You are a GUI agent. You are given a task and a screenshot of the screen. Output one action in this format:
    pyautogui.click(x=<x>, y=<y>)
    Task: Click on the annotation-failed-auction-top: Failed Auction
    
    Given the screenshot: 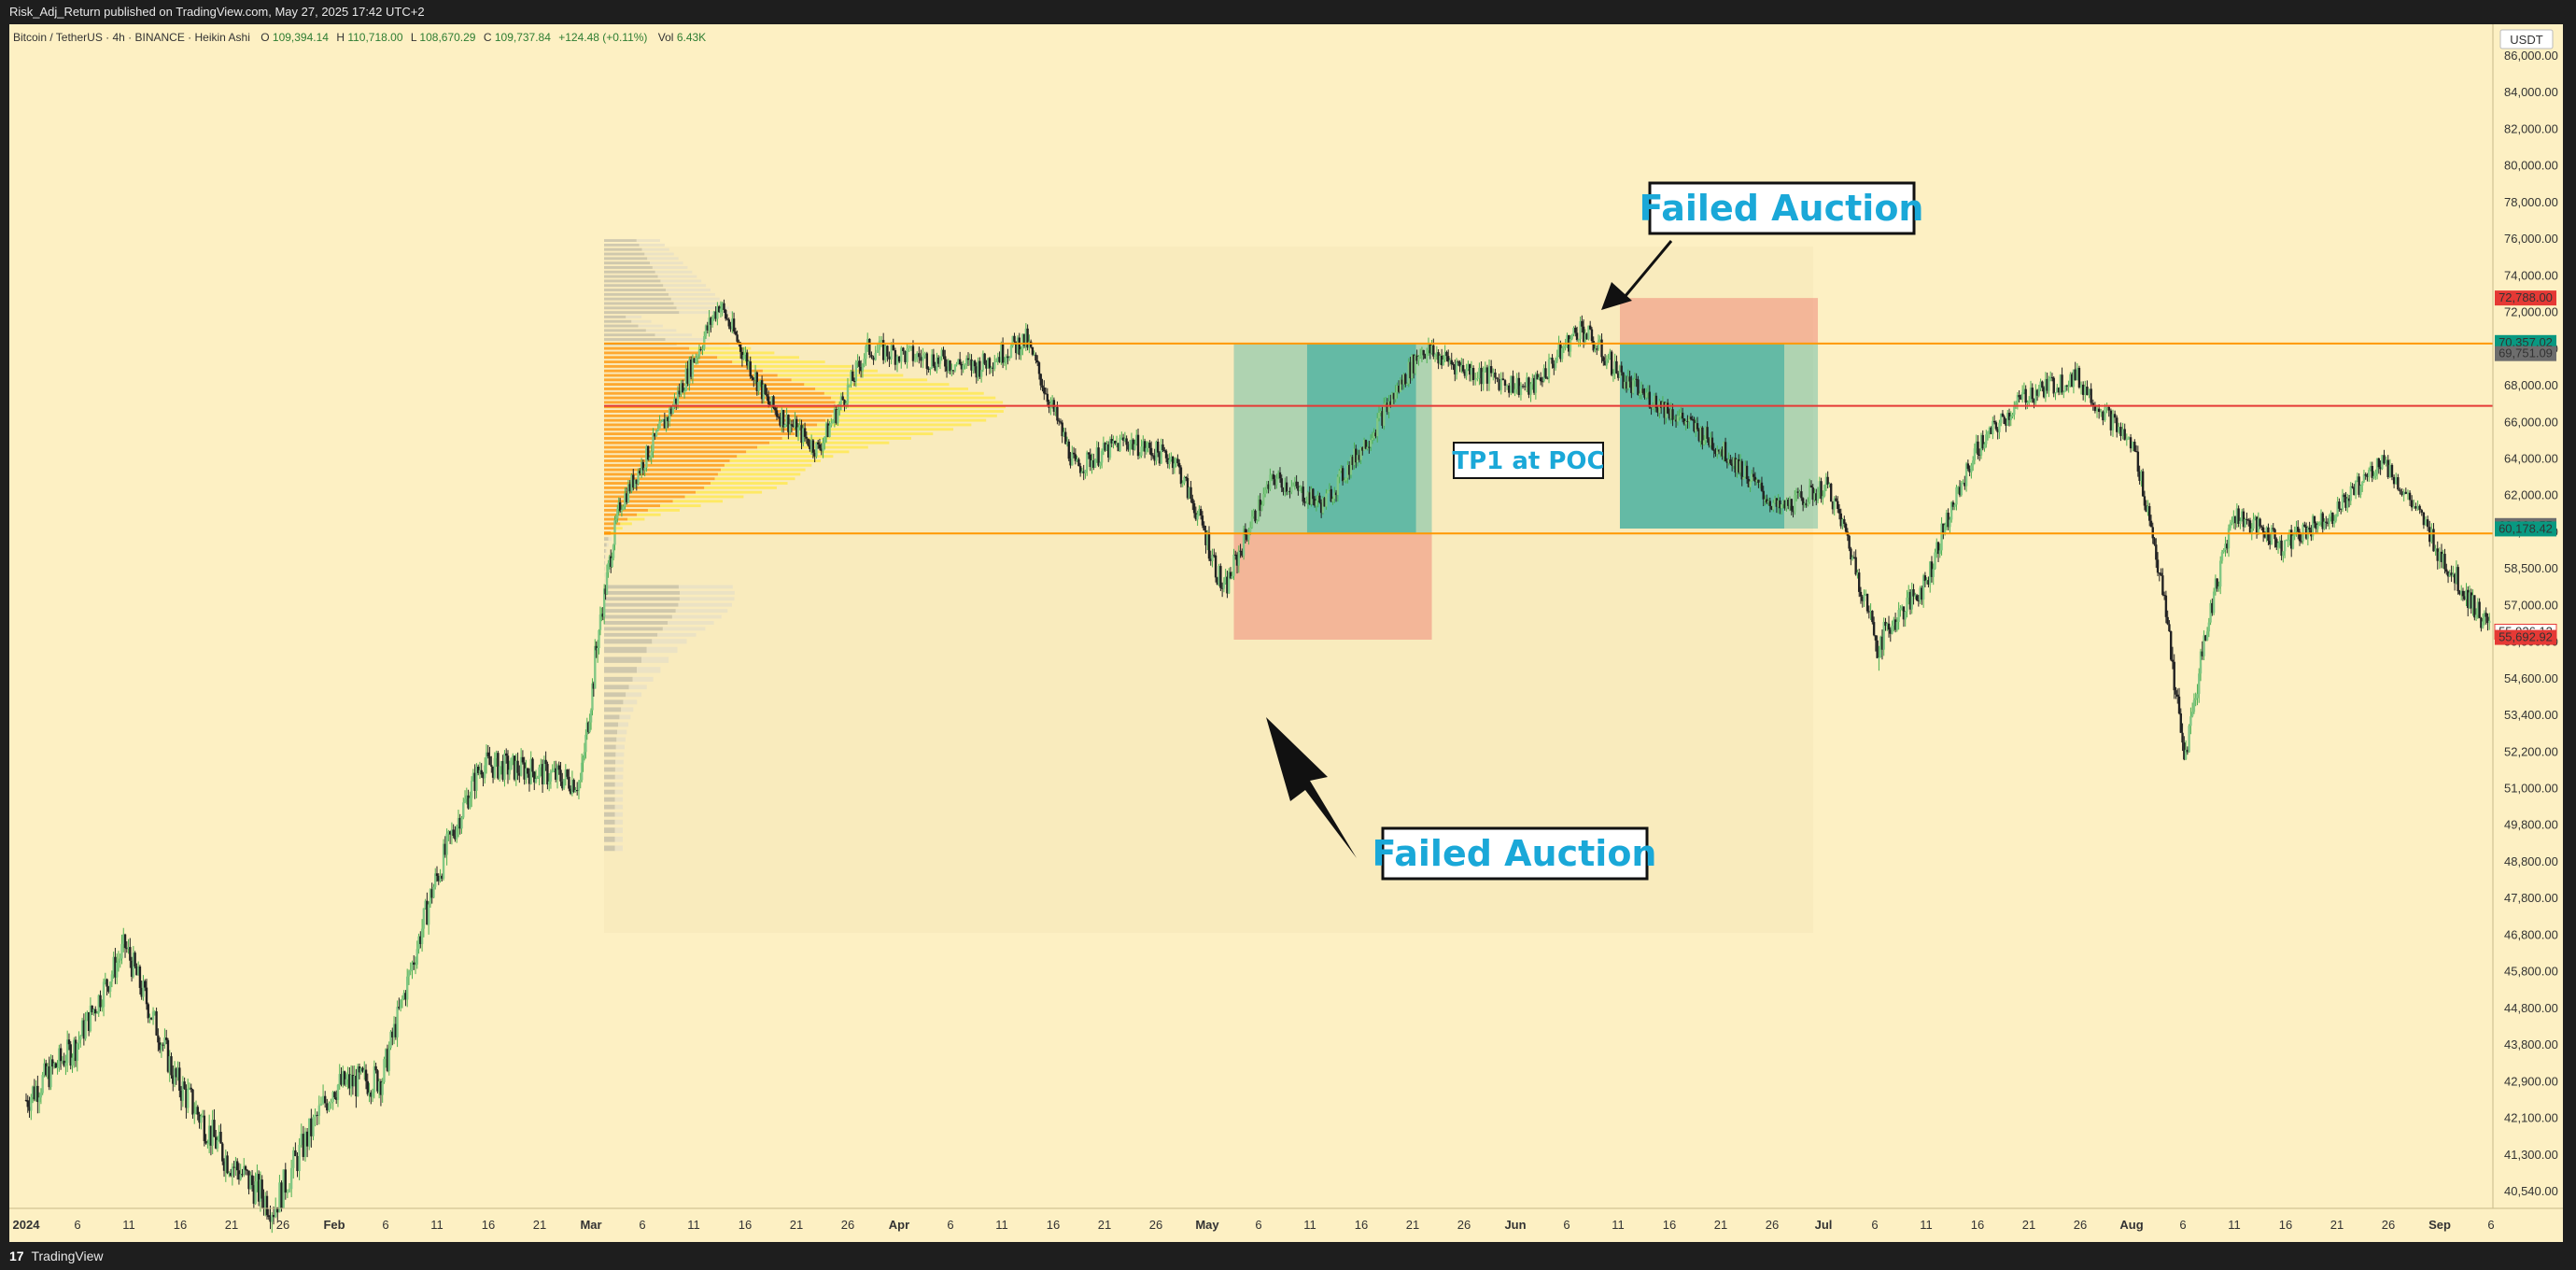 What is the action you would take?
    pyautogui.click(x=1782, y=208)
    